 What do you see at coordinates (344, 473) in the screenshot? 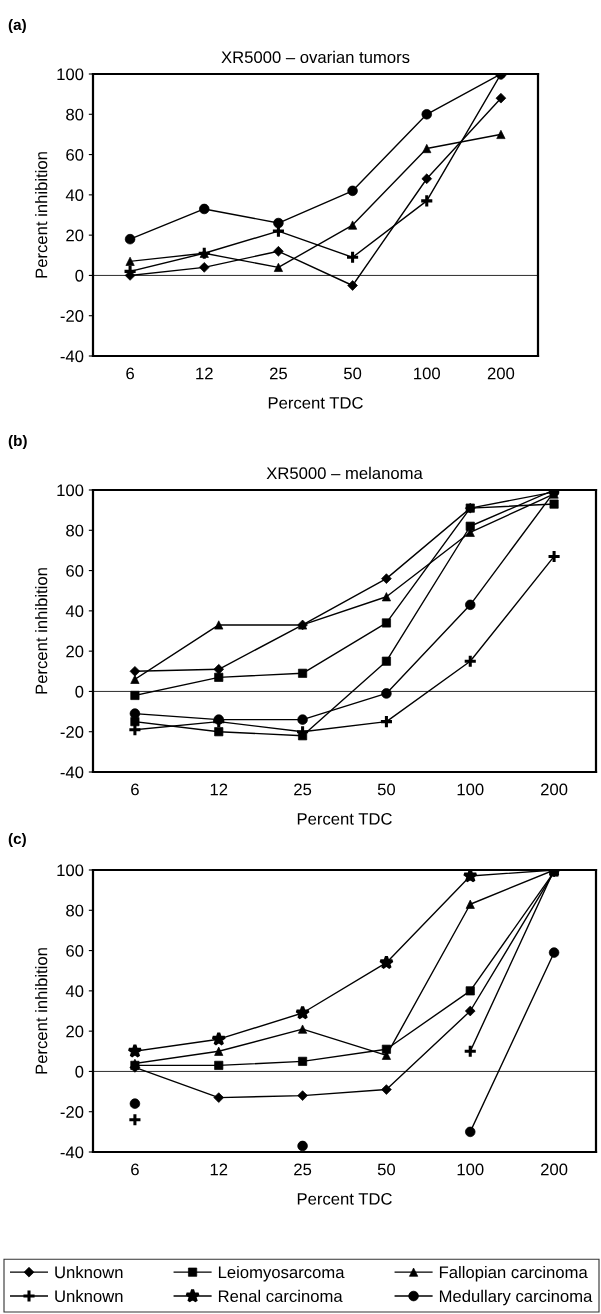
I see `chart-title: XR5000 – melanoma` at bounding box center [344, 473].